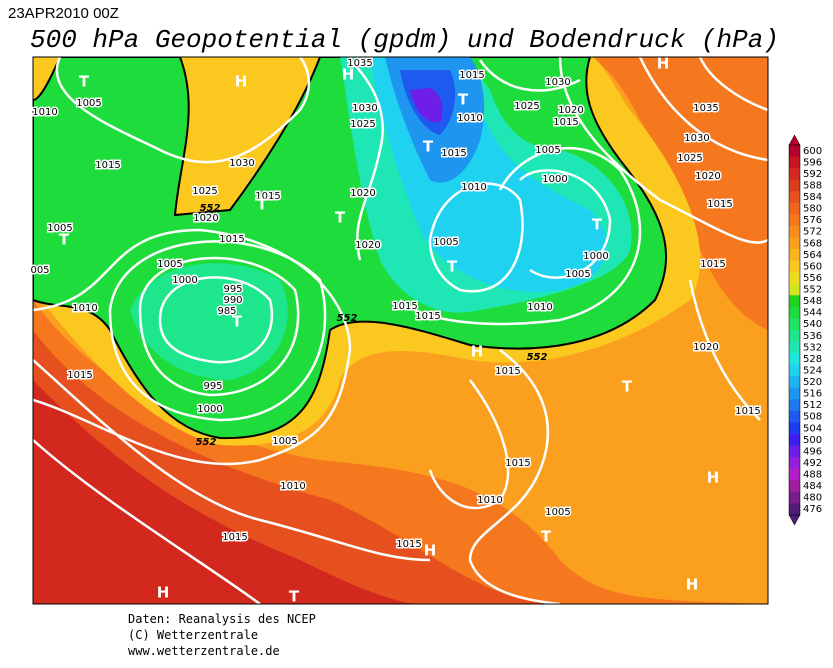  What do you see at coordinates (812, 359) in the screenshot?
I see `colorbar-label: 528` at bounding box center [812, 359].